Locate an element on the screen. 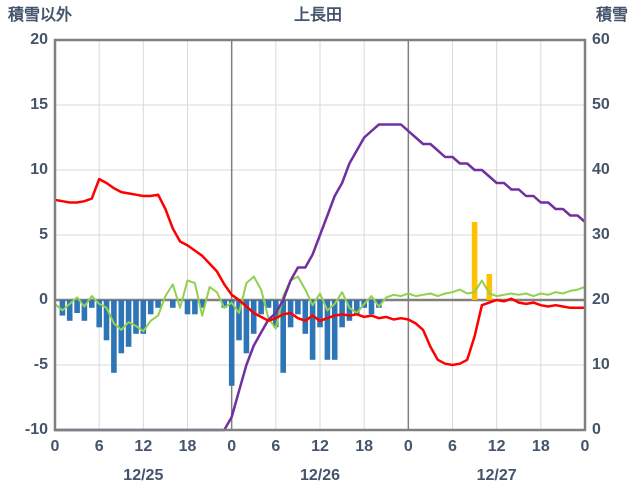 Image resolution: width=636 pixels, height=501 pixels. series-green-line is located at coordinates (320, 304).